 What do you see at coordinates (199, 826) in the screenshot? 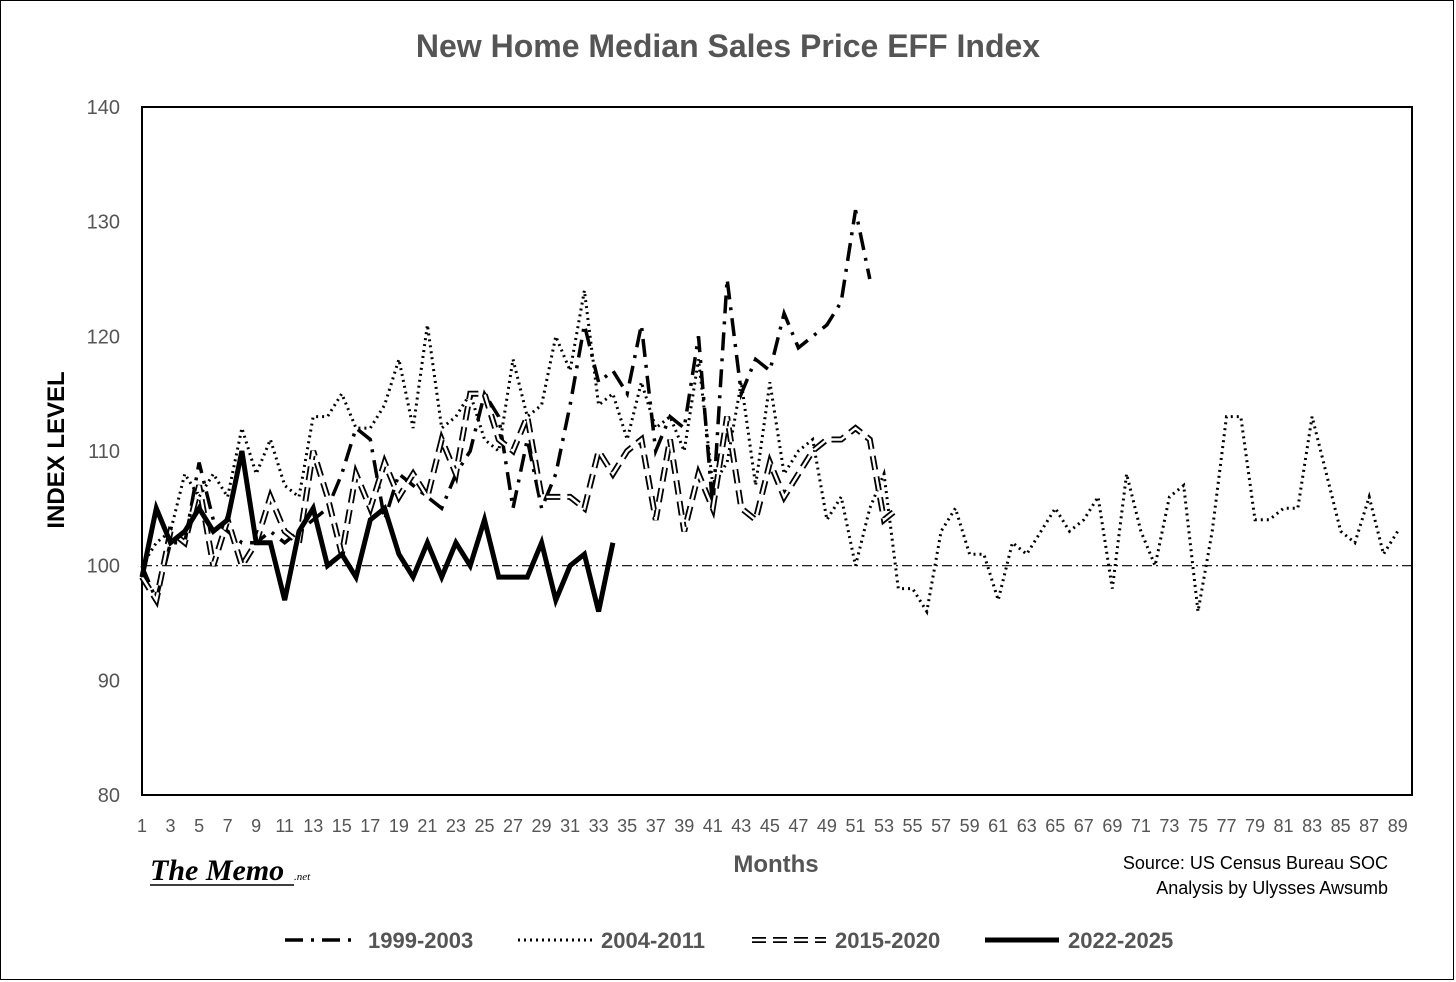
I see `x-tick-label: 5` at bounding box center [199, 826].